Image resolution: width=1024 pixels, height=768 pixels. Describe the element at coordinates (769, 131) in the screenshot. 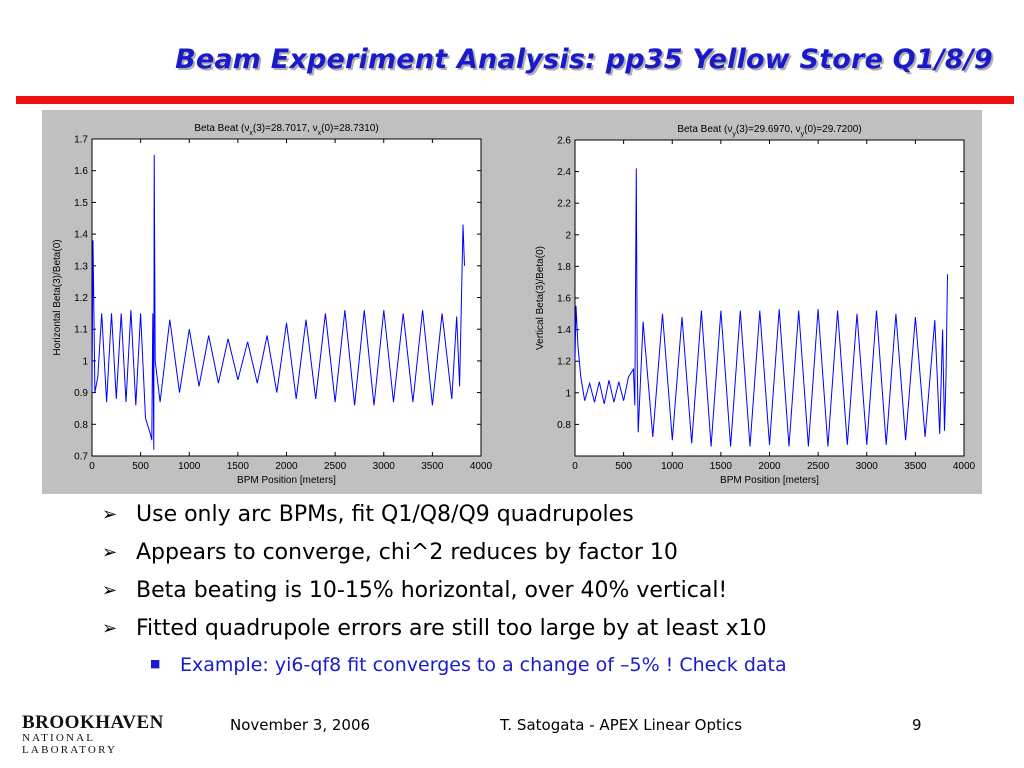

I see `chart-title: Beta Beat (νy(3)=29.6970, νy(0)=29.7200)` at that location.